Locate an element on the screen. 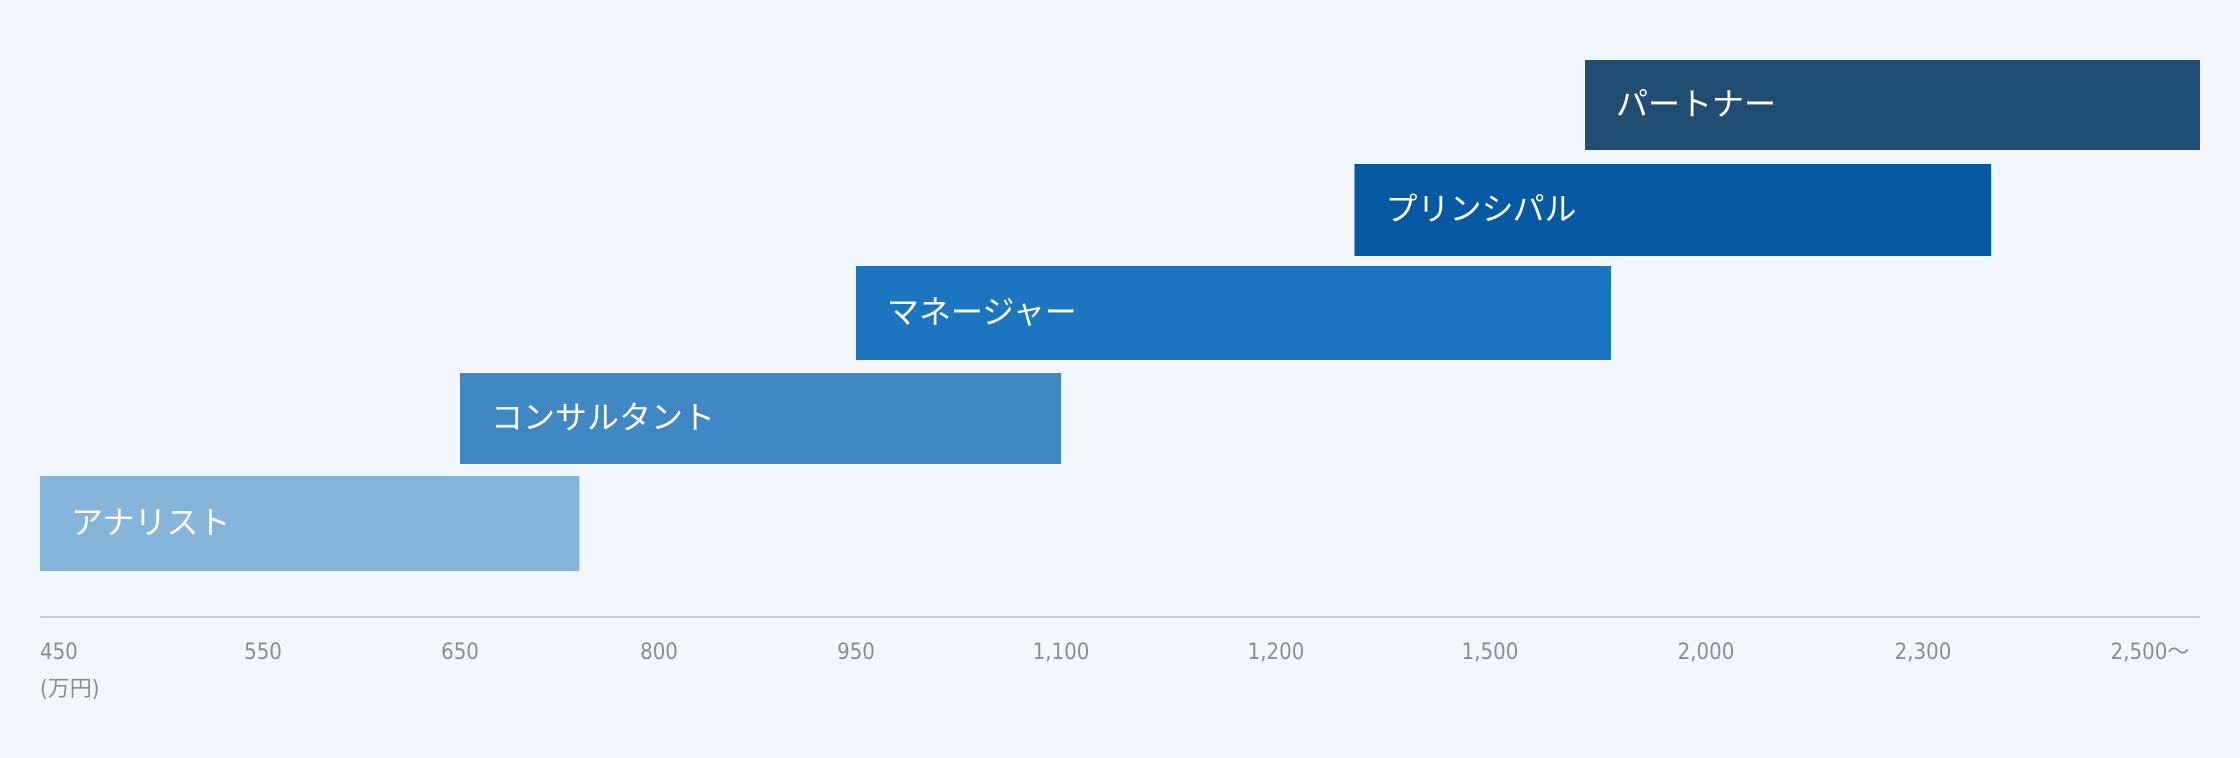  x-tick-label: 450 is located at coordinates (59, 652).